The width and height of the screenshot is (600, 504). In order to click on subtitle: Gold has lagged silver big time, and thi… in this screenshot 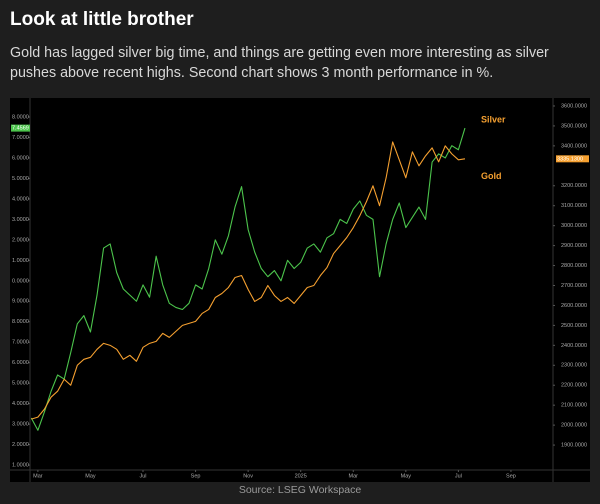, I will do `click(279, 63)`.